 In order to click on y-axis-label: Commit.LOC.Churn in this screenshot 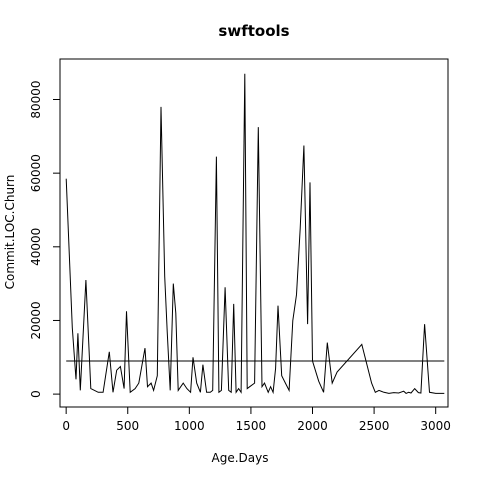, I will do `click(10, 232)`.